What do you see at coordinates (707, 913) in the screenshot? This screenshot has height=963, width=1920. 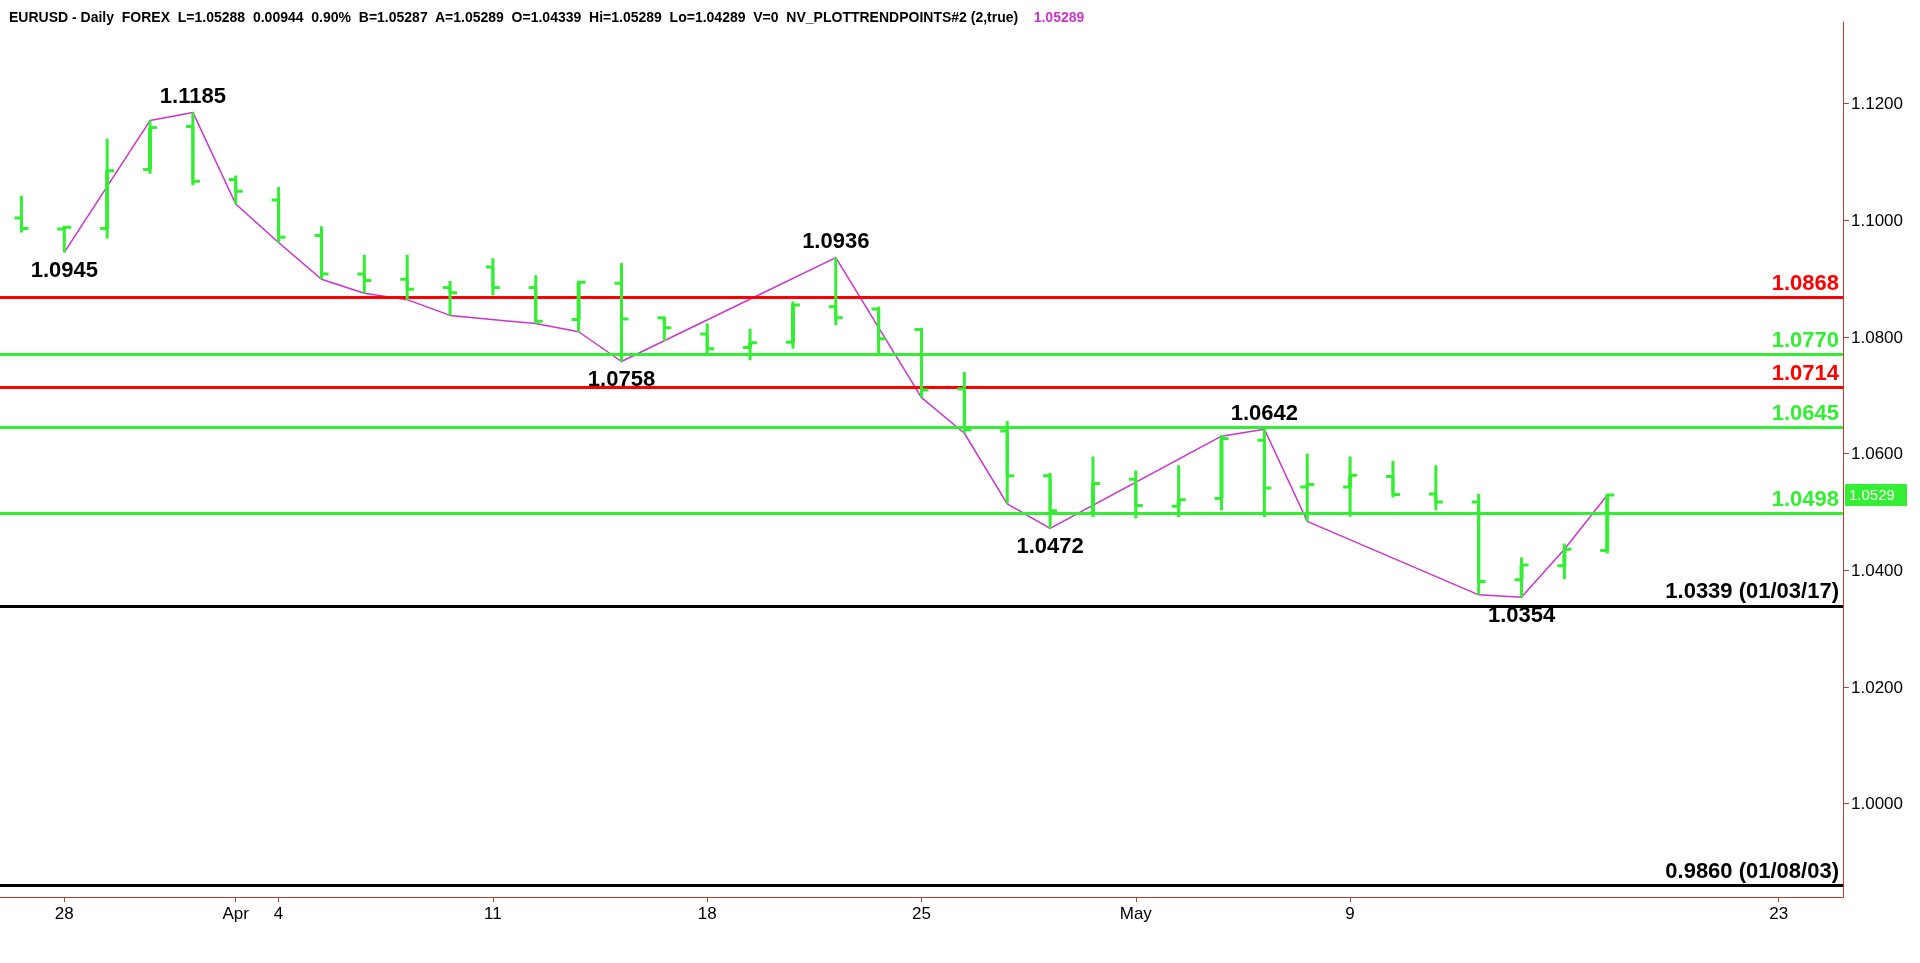 I see `x-tick-label: 18` at bounding box center [707, 913].